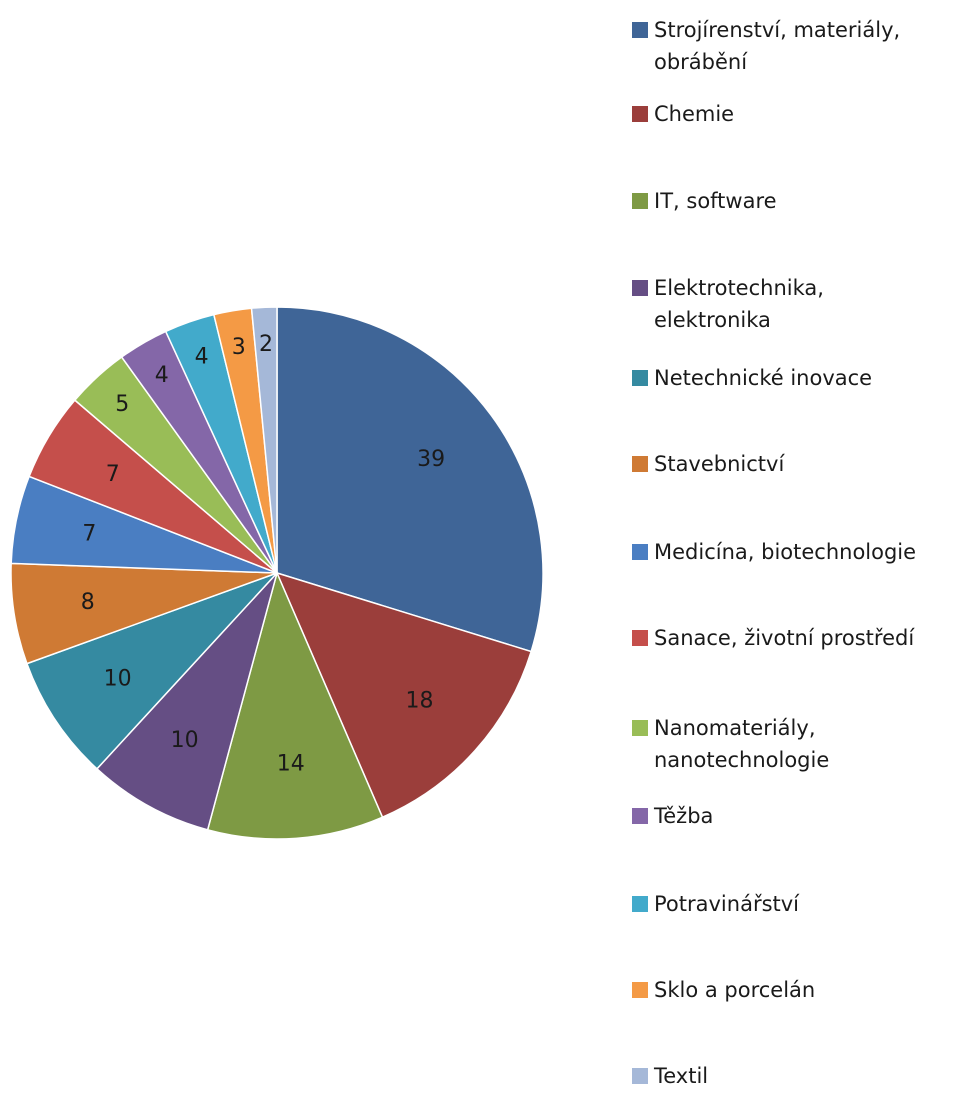 This screenshot has width=962, height=1093. I want to click on data-label-12: 3, so click(239, 347).